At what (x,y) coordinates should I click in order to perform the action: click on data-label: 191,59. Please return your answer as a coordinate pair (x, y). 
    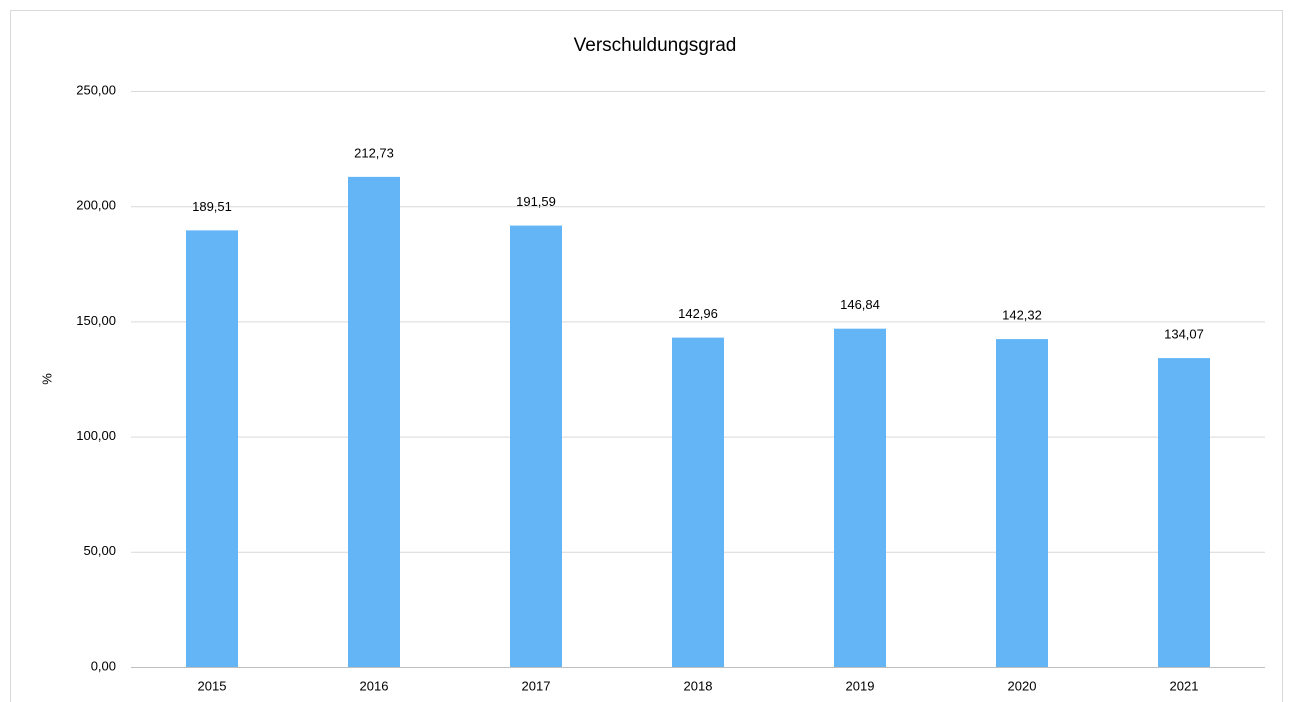
    Looking at the image, I should click on (536, 201).